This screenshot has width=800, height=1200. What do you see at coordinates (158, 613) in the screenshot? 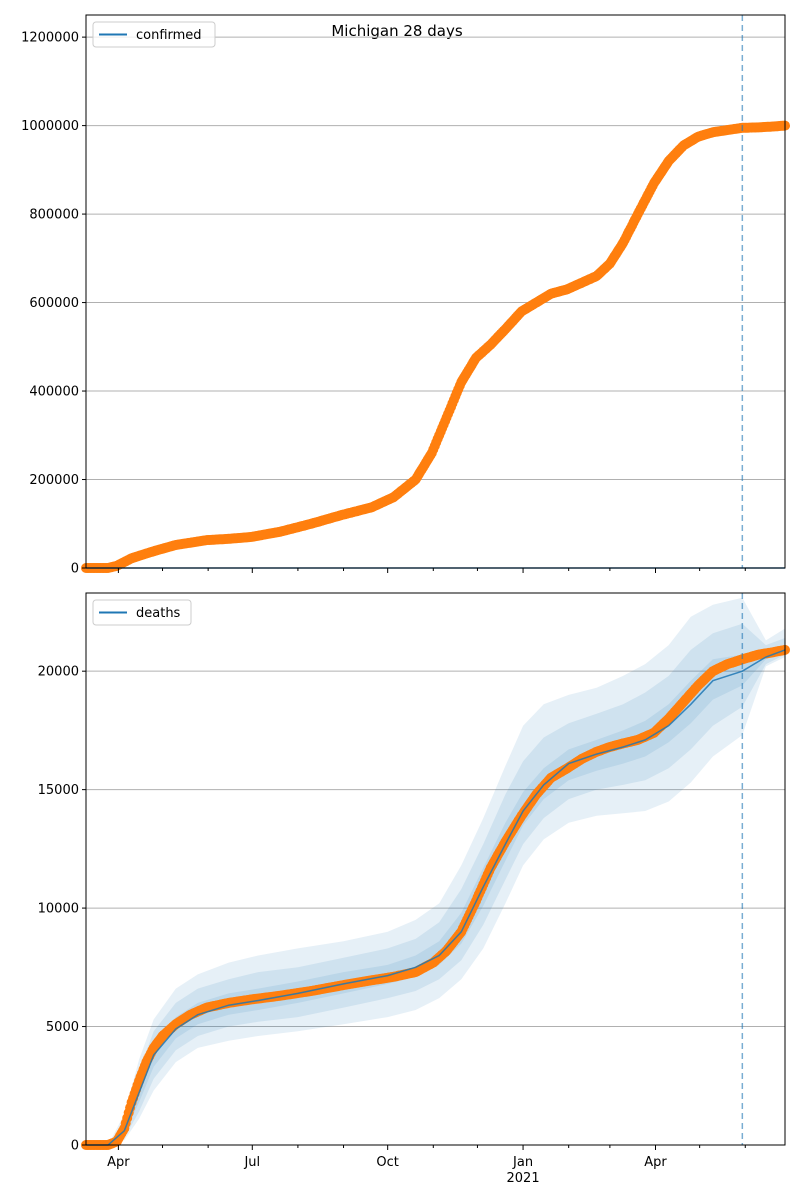
I see `legend-label: deaths` at bounding box center [158, 613].